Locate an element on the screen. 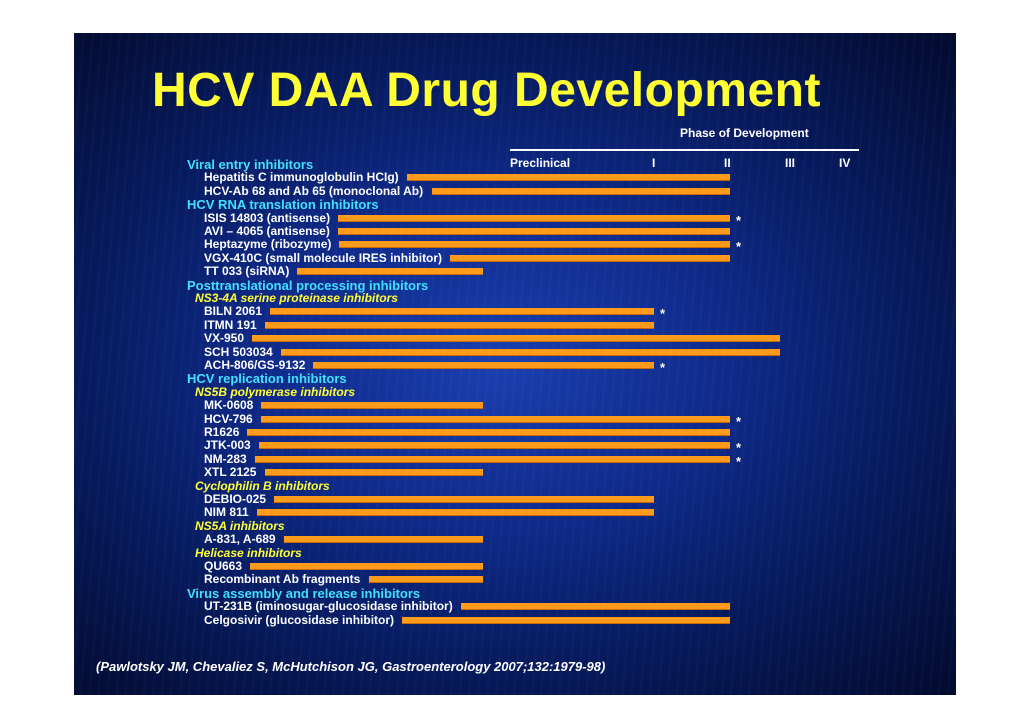 The width and height of the screenshot is (1030, 728). phase-label-iv: IV is located at coordinates (845, 163).